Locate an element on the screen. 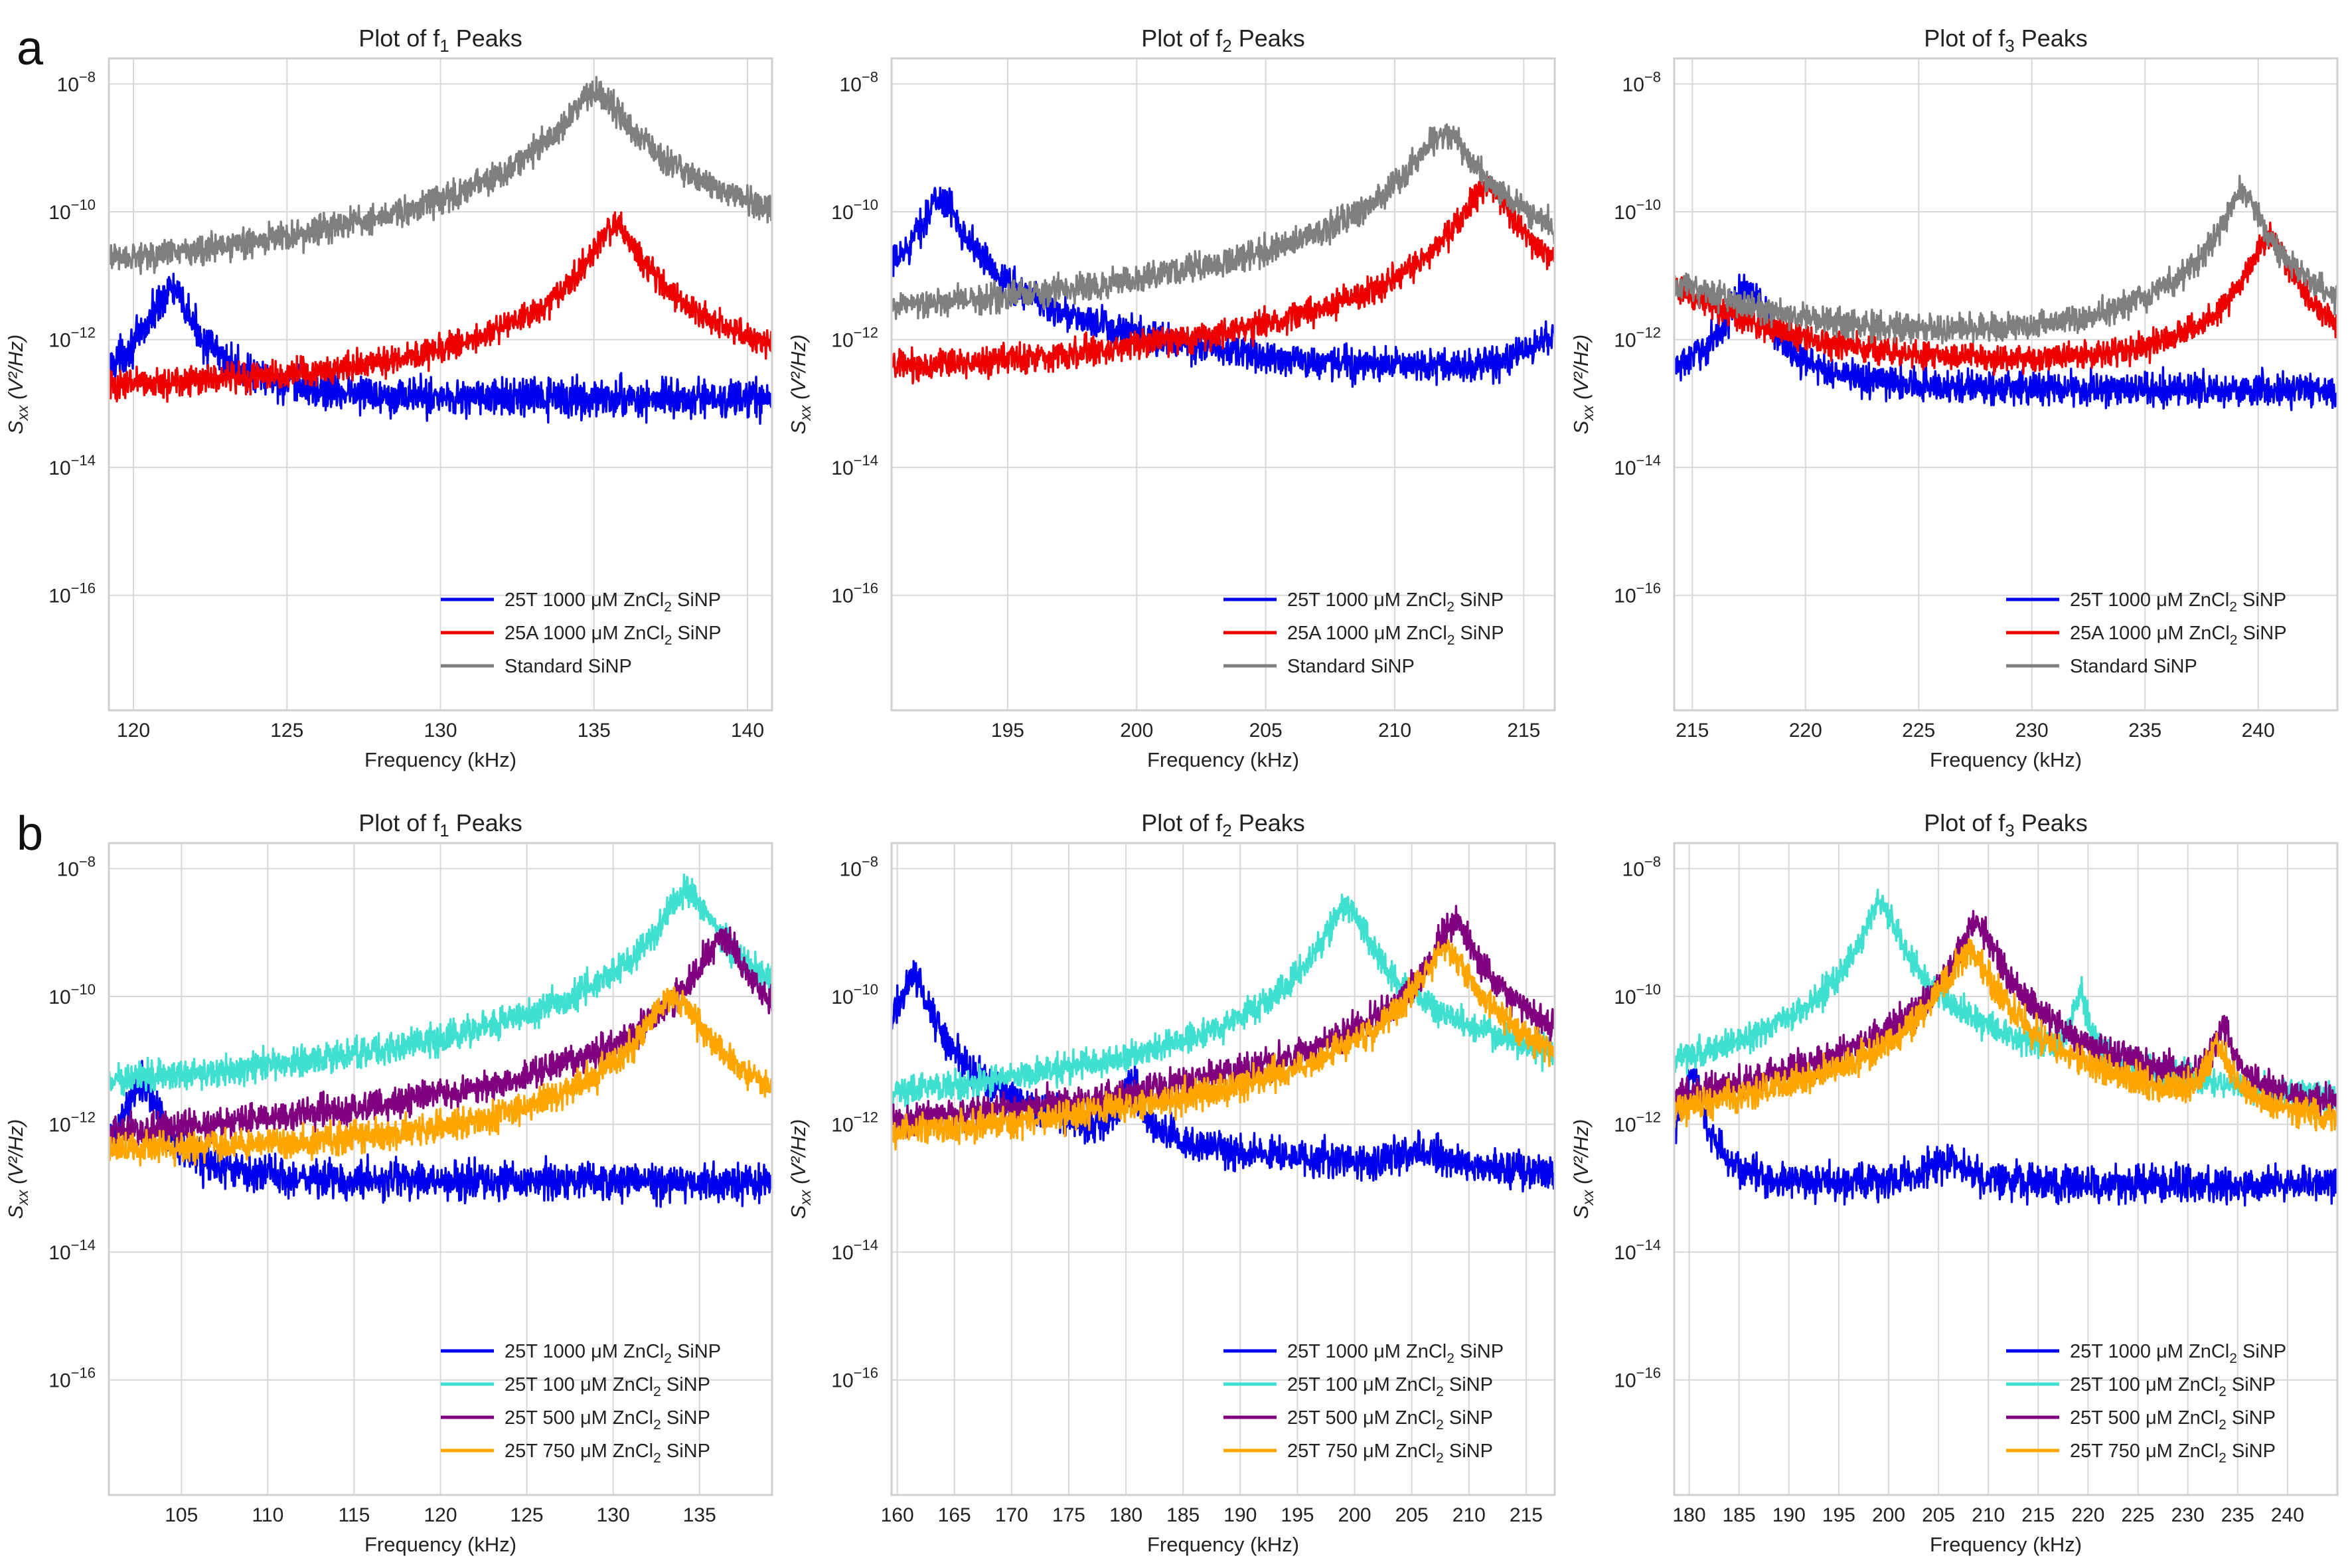 The height and width of the screenshot is (1568, 2352). x-tick-label: 125 is located at coordinates (287, 731).